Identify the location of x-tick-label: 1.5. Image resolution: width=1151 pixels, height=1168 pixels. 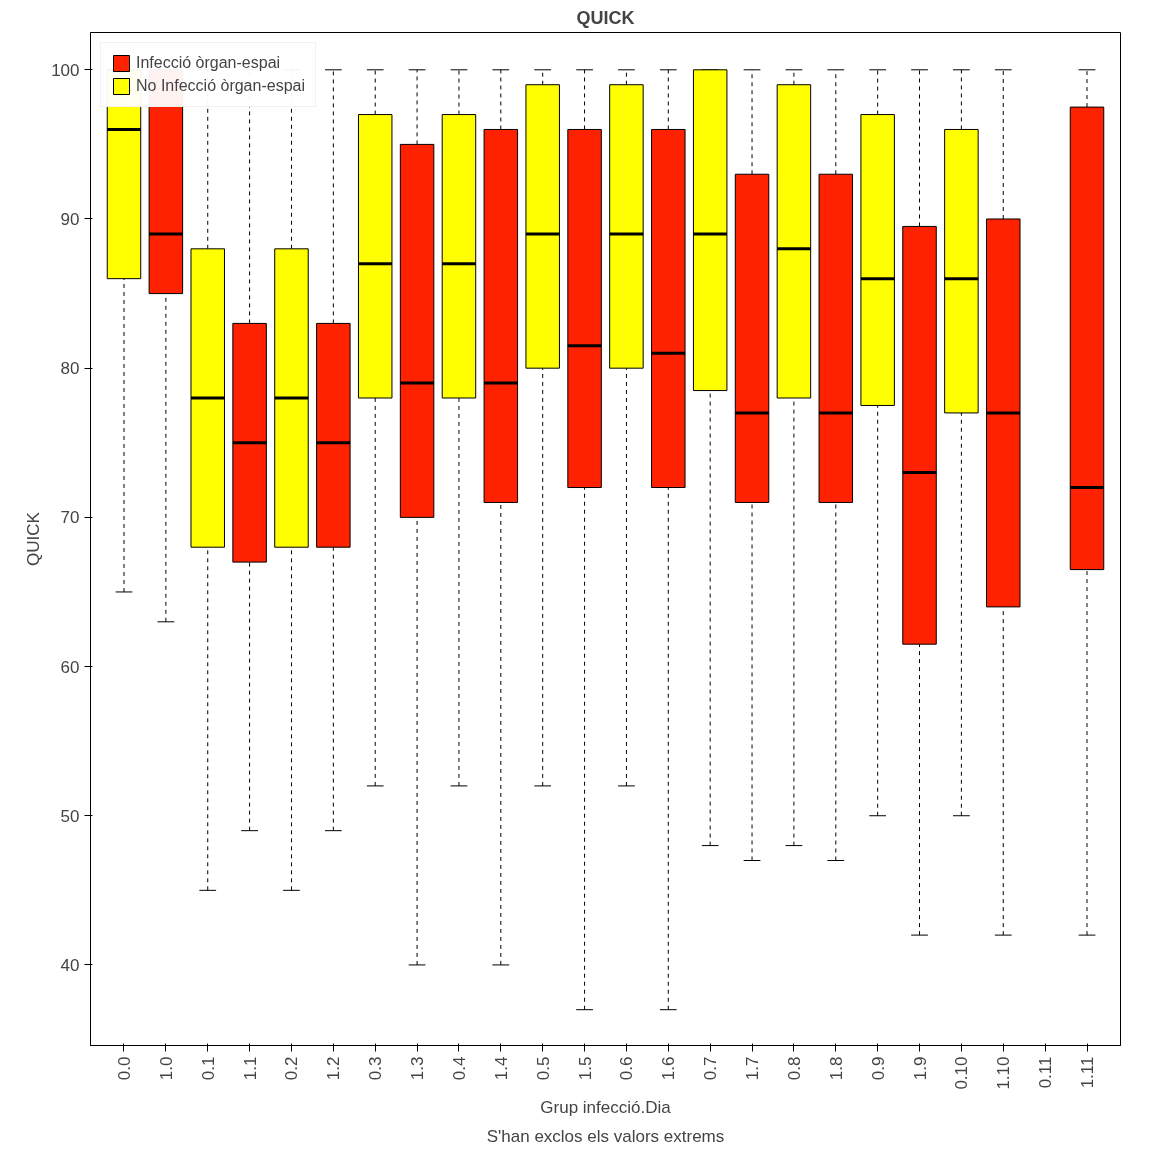
(585, 1068).